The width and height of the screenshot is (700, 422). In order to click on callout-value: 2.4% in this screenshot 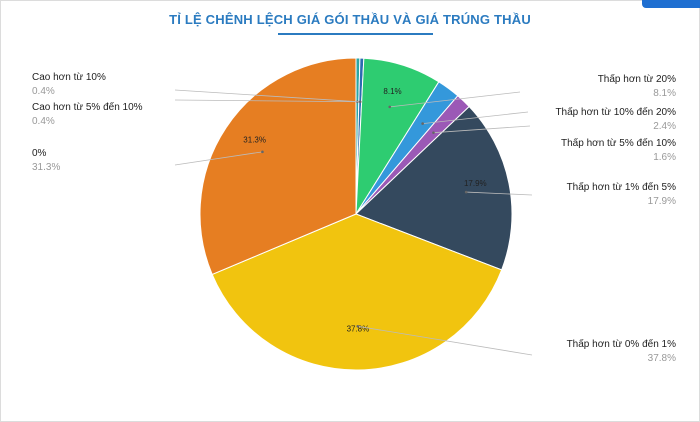, I will do `click(664, 126)`.